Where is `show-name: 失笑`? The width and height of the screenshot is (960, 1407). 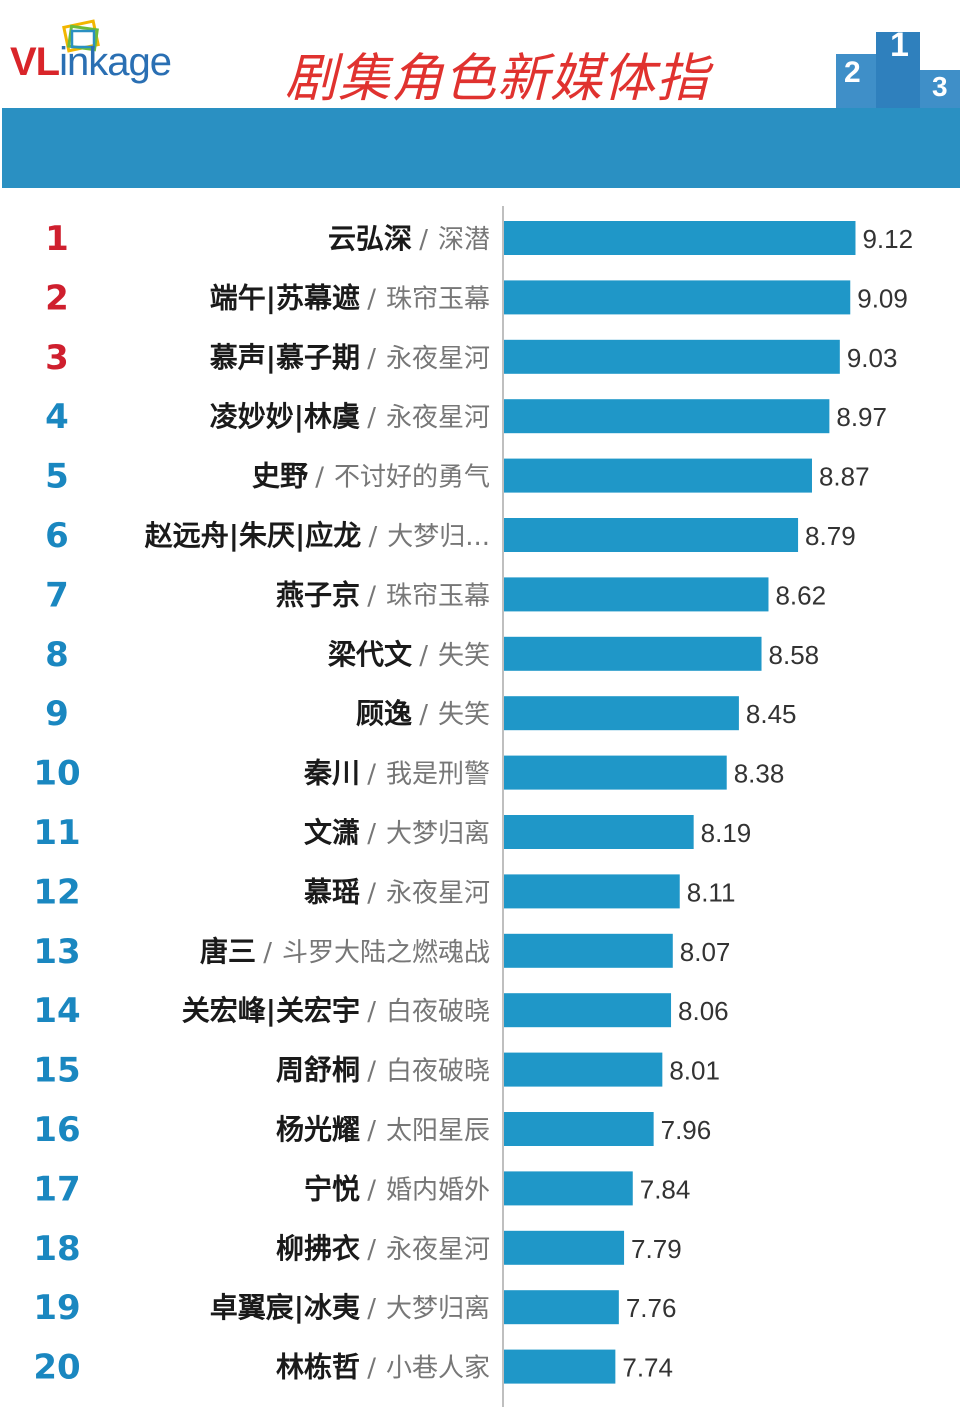
show-name: 失笑 is located at coordinates (464, 656).